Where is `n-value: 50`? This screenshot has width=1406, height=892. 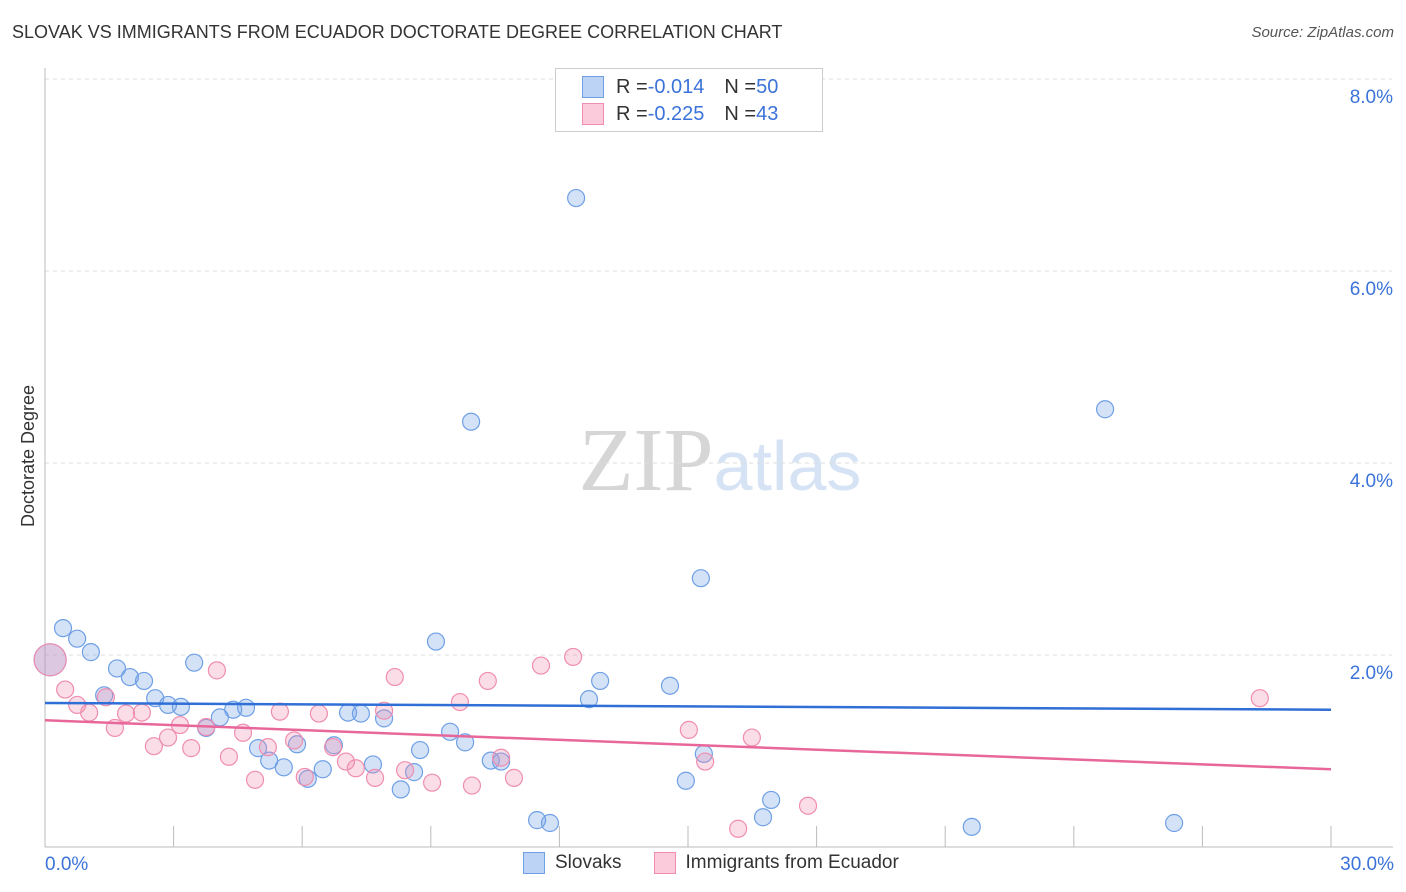 n-value: 50 is located at coordinates (767, 86).